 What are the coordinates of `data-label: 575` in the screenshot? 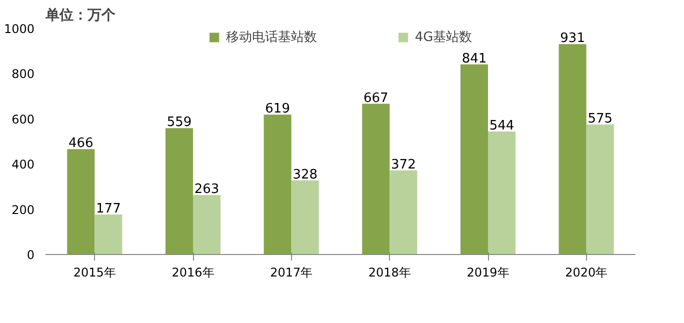 It's located at (600, 119).